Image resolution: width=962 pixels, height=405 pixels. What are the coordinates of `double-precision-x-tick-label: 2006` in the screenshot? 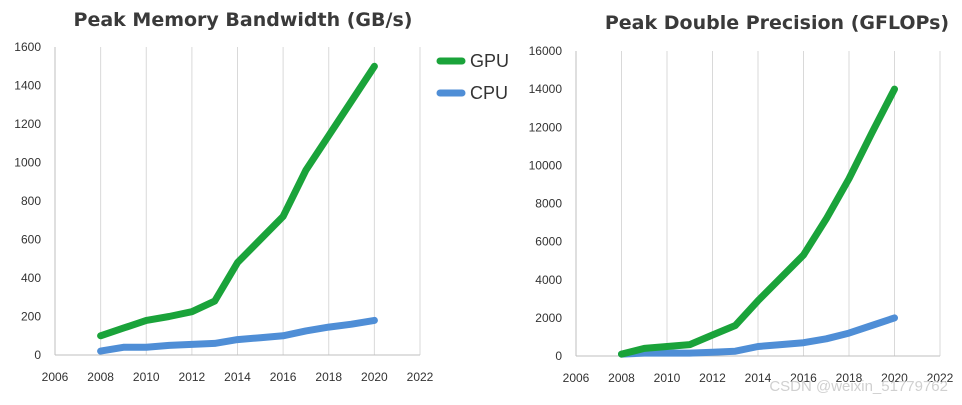 It's located at (576, 378).